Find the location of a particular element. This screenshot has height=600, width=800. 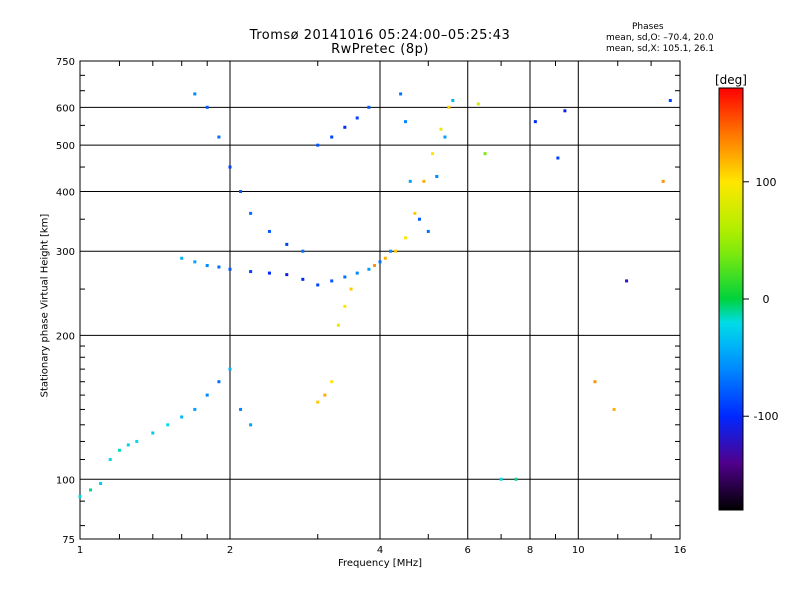

chart-subtitle: RwPretec (8p) is located at coordinates (380, 49).